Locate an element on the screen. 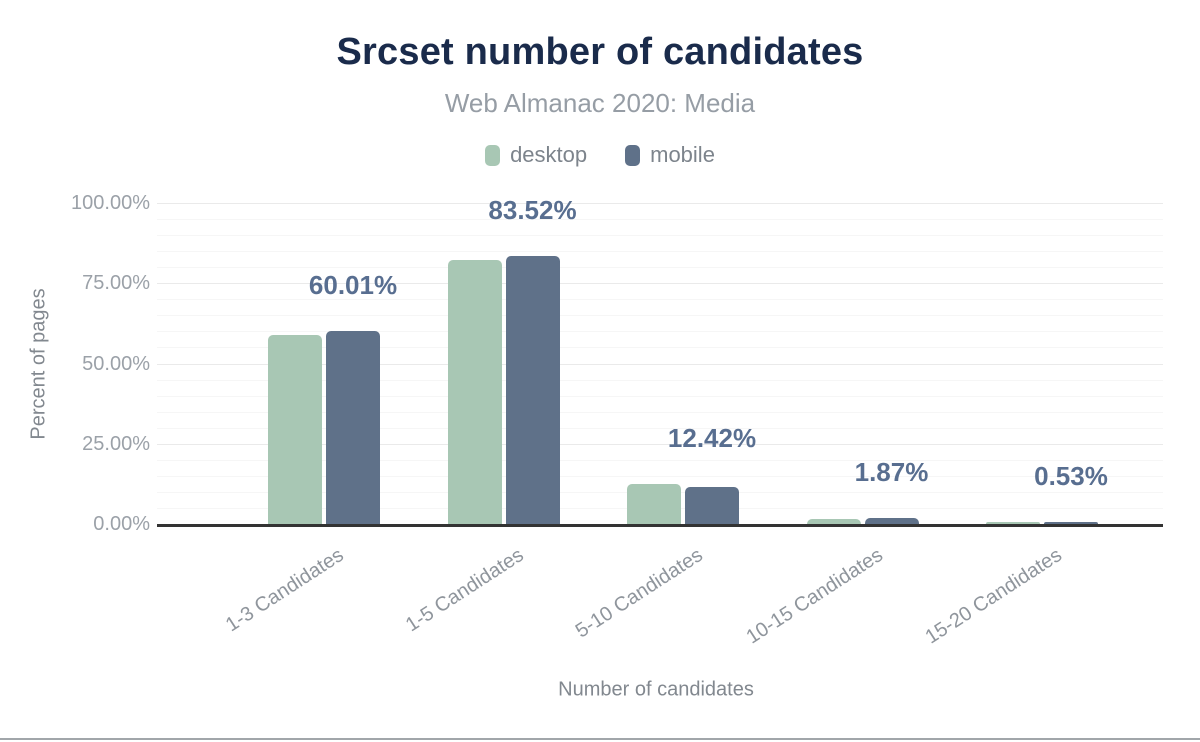  y-axis-title: Percent of pages is located at coordinates (38, 364).